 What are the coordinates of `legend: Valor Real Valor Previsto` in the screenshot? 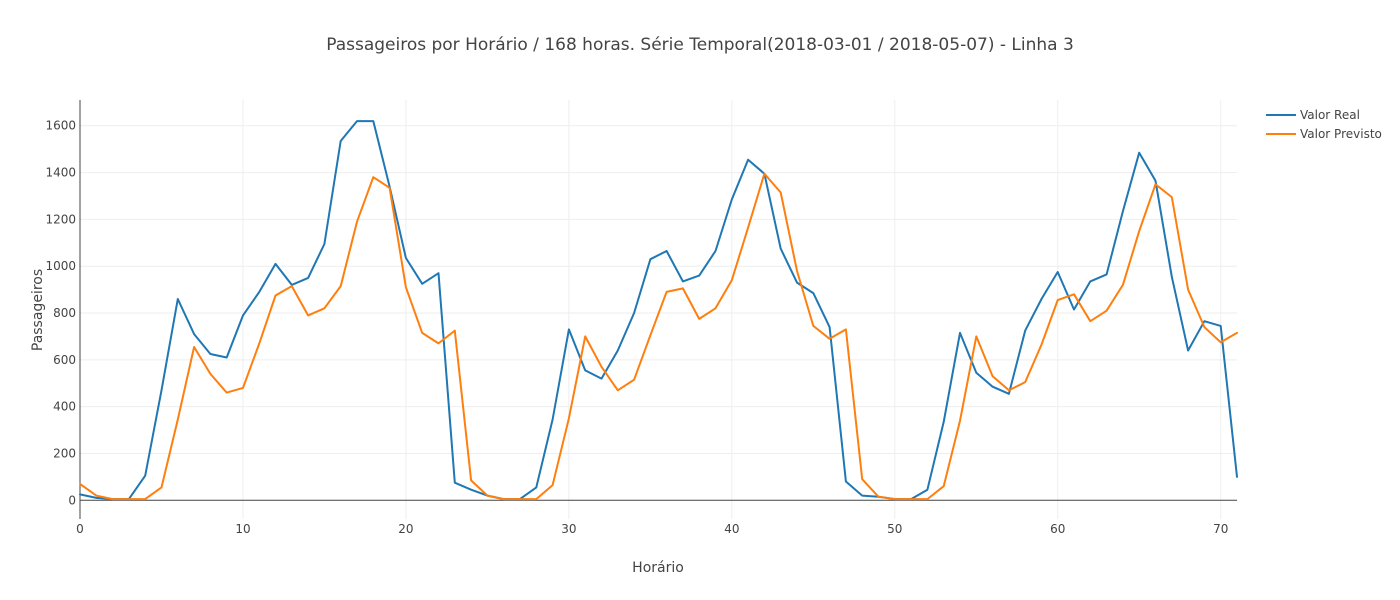 It's located at (1324, 124).